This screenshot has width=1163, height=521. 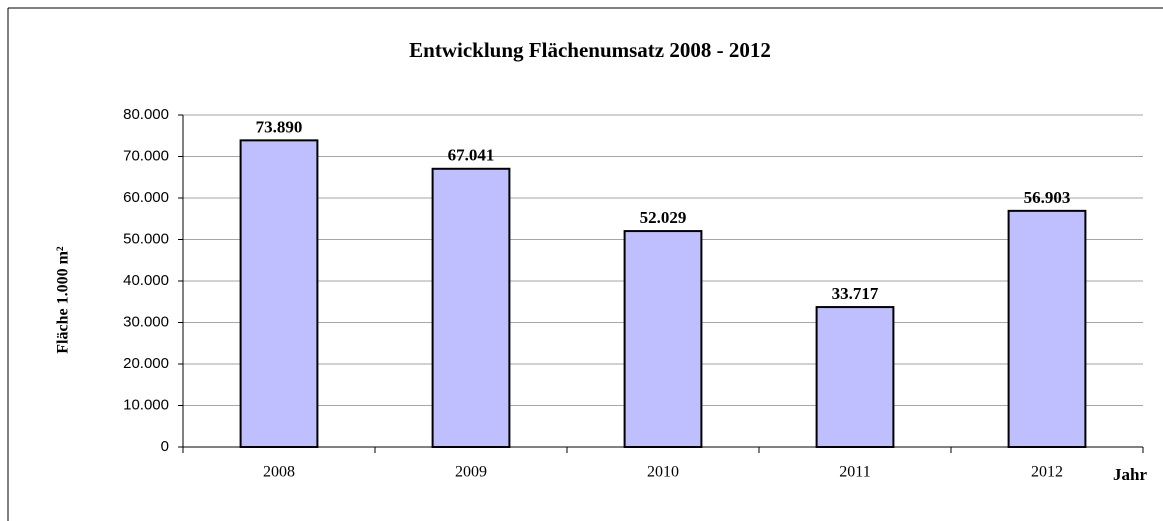 What do you see at coordinates (146, 238) in the screenshot?
I see `y-tick-label: 50.000` at bounding box center [146, 238].